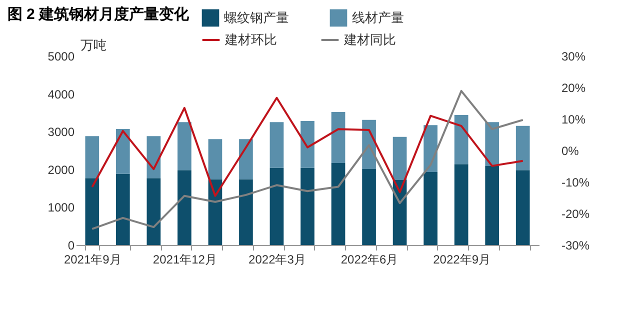 The height and width of the screenshot is (316, 641). What do you see at coordinates (462, 259) in the screenshot?
I see `x-tick-label: 2022年9月` at bounding box center [462, 259].